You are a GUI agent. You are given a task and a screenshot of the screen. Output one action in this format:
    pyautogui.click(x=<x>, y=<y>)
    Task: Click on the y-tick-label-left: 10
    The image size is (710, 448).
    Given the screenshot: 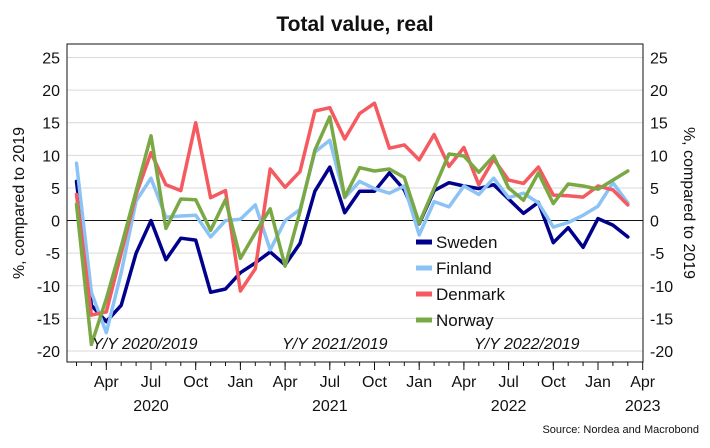 What is the action you would take?
    pyautogui.click(x=51, y=156)
    